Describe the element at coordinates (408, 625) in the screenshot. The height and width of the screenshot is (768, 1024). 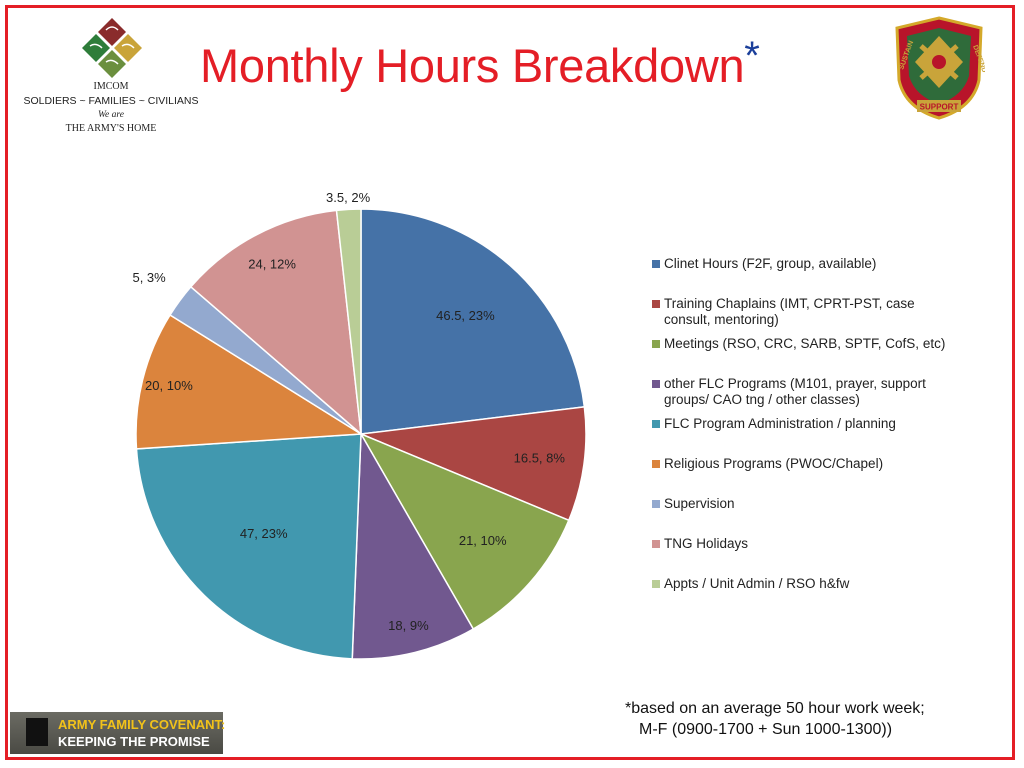
I see `pie-data-label: 18, 9%` at that location.